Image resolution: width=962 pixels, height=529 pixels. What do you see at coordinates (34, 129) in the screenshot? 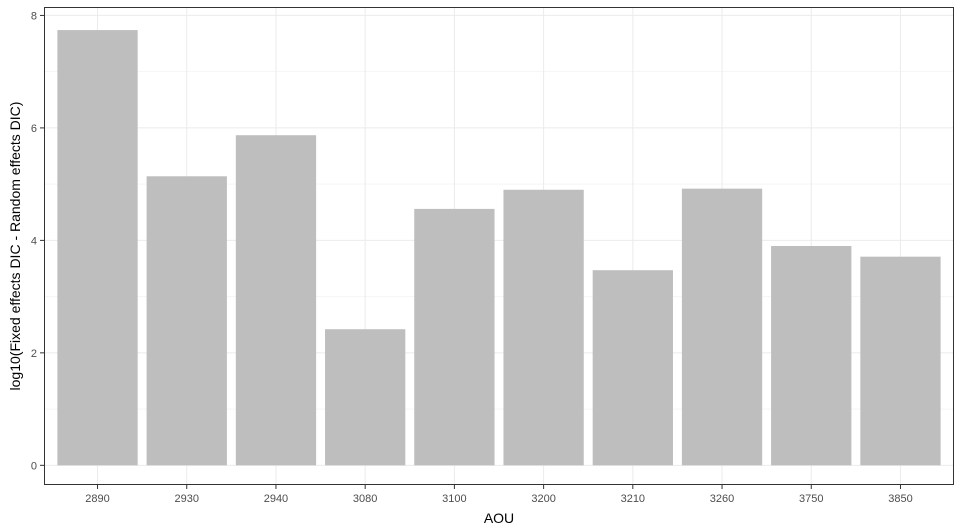
I see `y-tick-label: 6` at bounding box center [34, 129].